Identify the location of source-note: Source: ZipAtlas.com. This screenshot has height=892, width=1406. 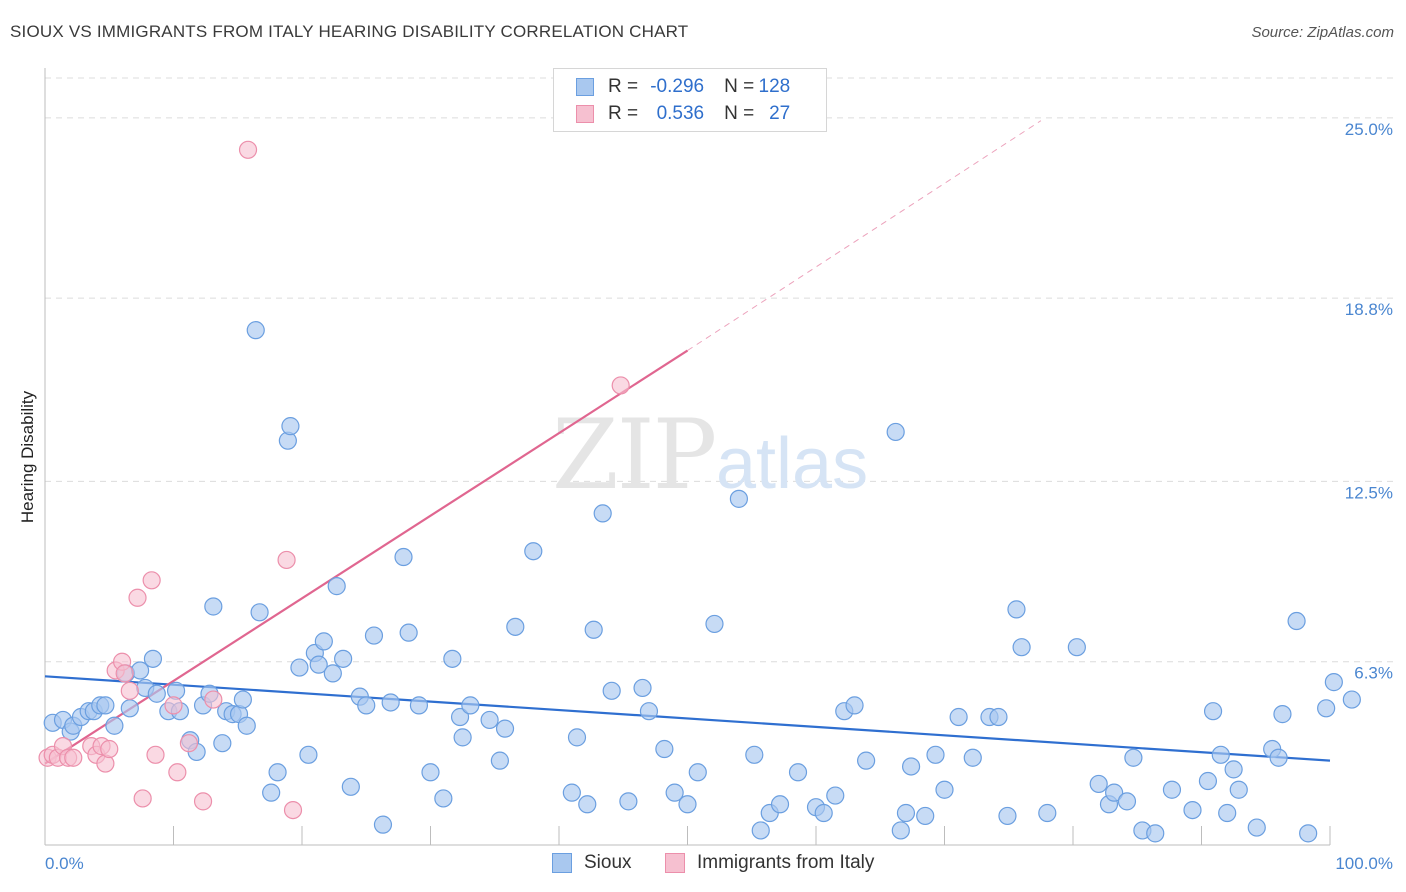
(1322, 32).